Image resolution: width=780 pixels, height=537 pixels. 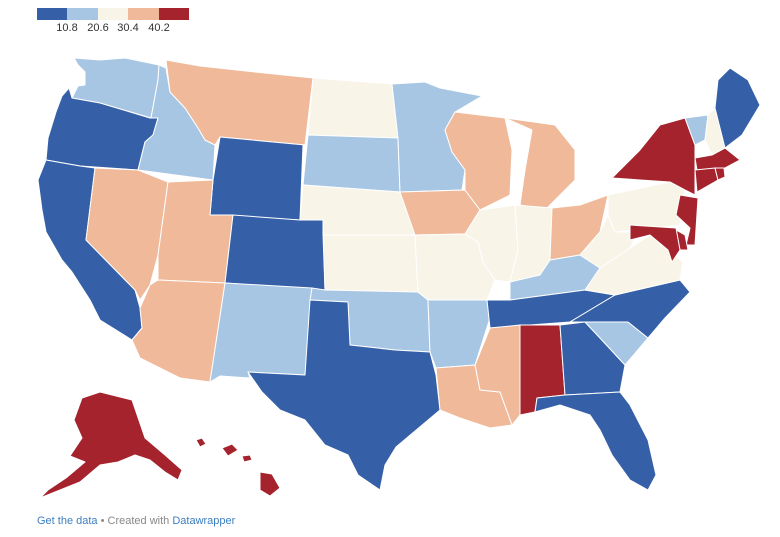 I want to click on legend-bins, so click(x=113, y=14).